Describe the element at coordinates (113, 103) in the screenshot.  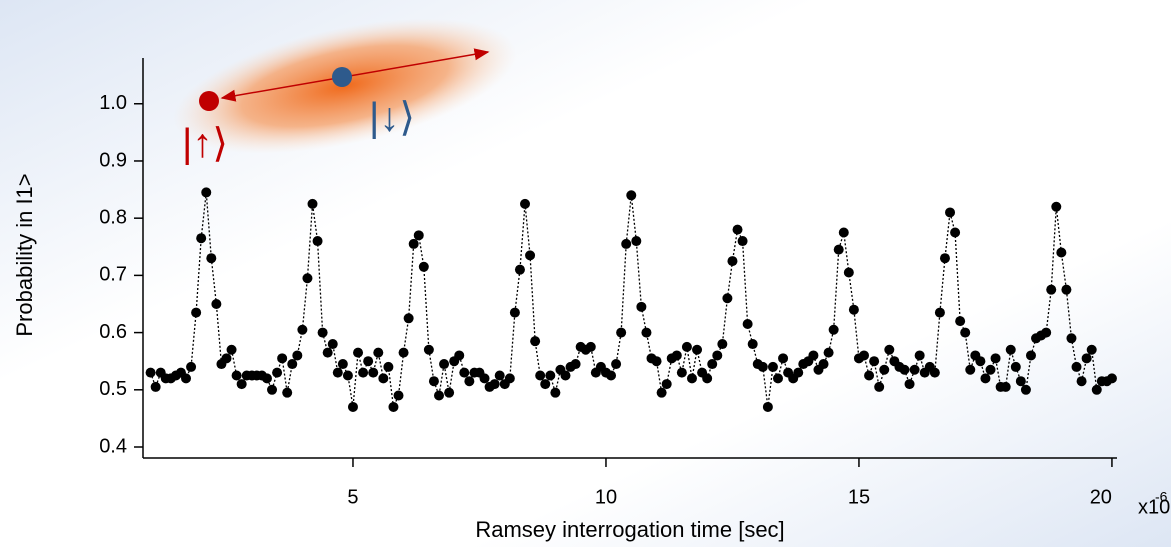
I see `y-tick-label: 1.0` at that location.